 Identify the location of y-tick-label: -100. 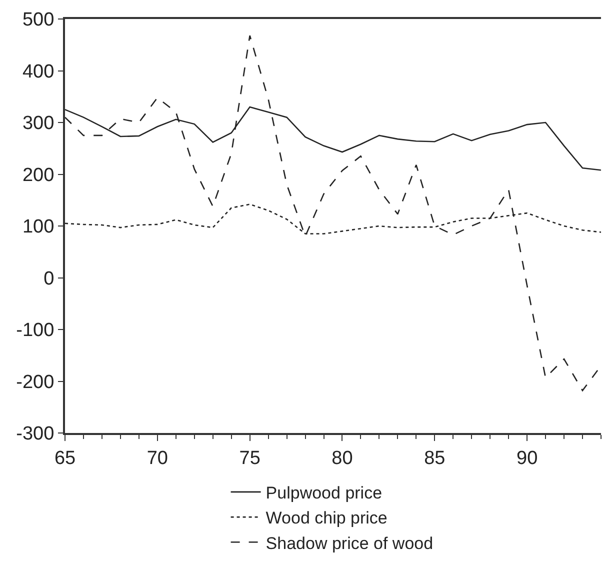
(35, 331).